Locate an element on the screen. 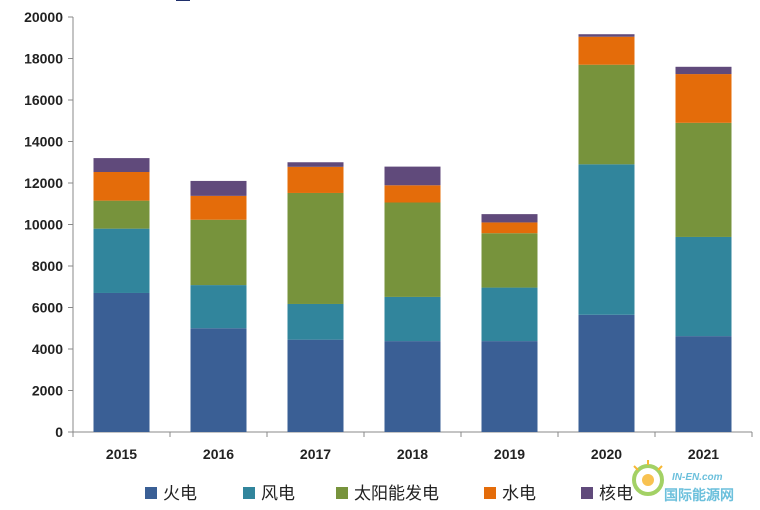 This screenshot has height=510, width=760. x-tick-label: 2016 is located at coordinates (218, 454).